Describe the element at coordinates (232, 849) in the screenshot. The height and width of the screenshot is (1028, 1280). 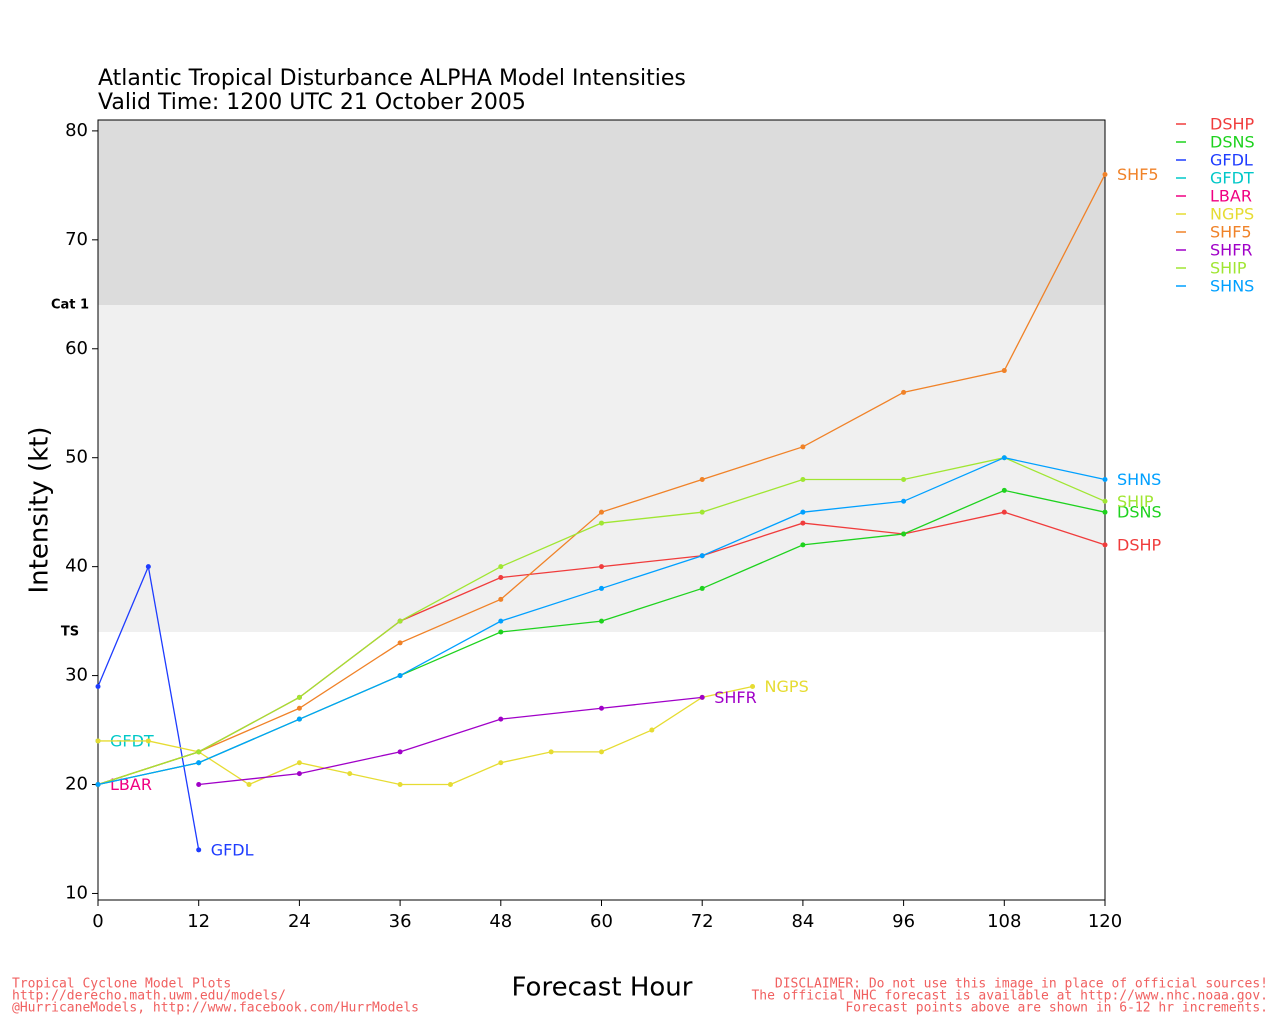
I see `end-label: GFDL` at that location.